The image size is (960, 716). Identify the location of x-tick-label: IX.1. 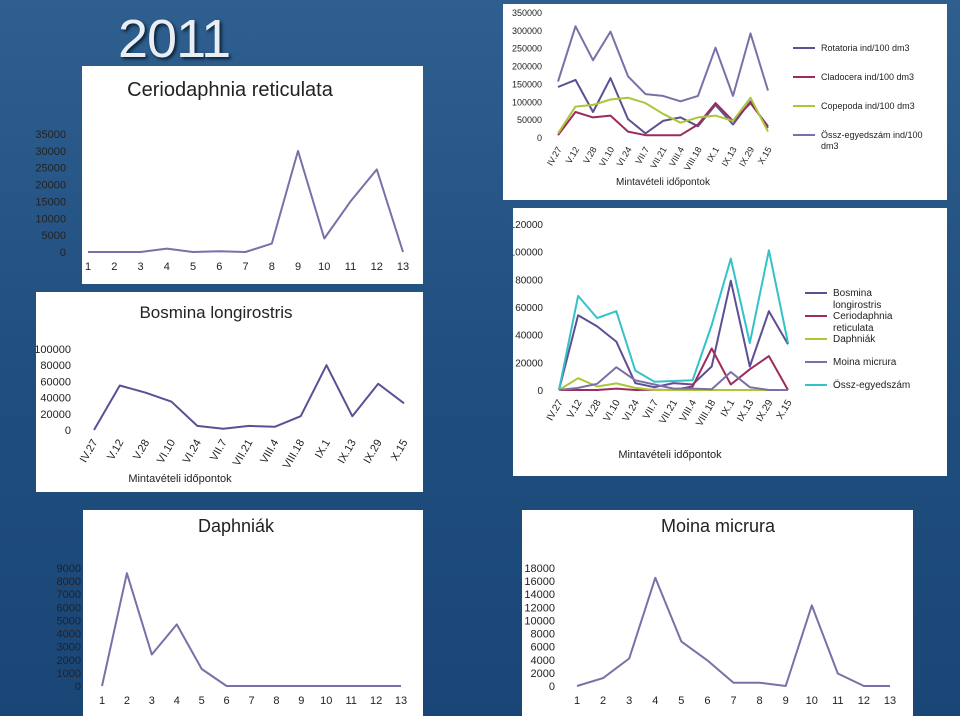
(728, 408).